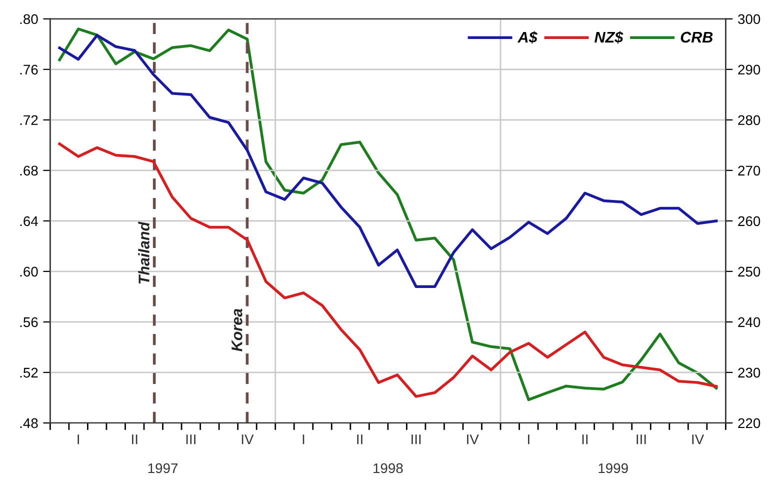 The height and width of the screenshot is (497, 772). Describe the element at coordinates (696, 37) in the screenshot. I see `legend-label: CRB` at that location.